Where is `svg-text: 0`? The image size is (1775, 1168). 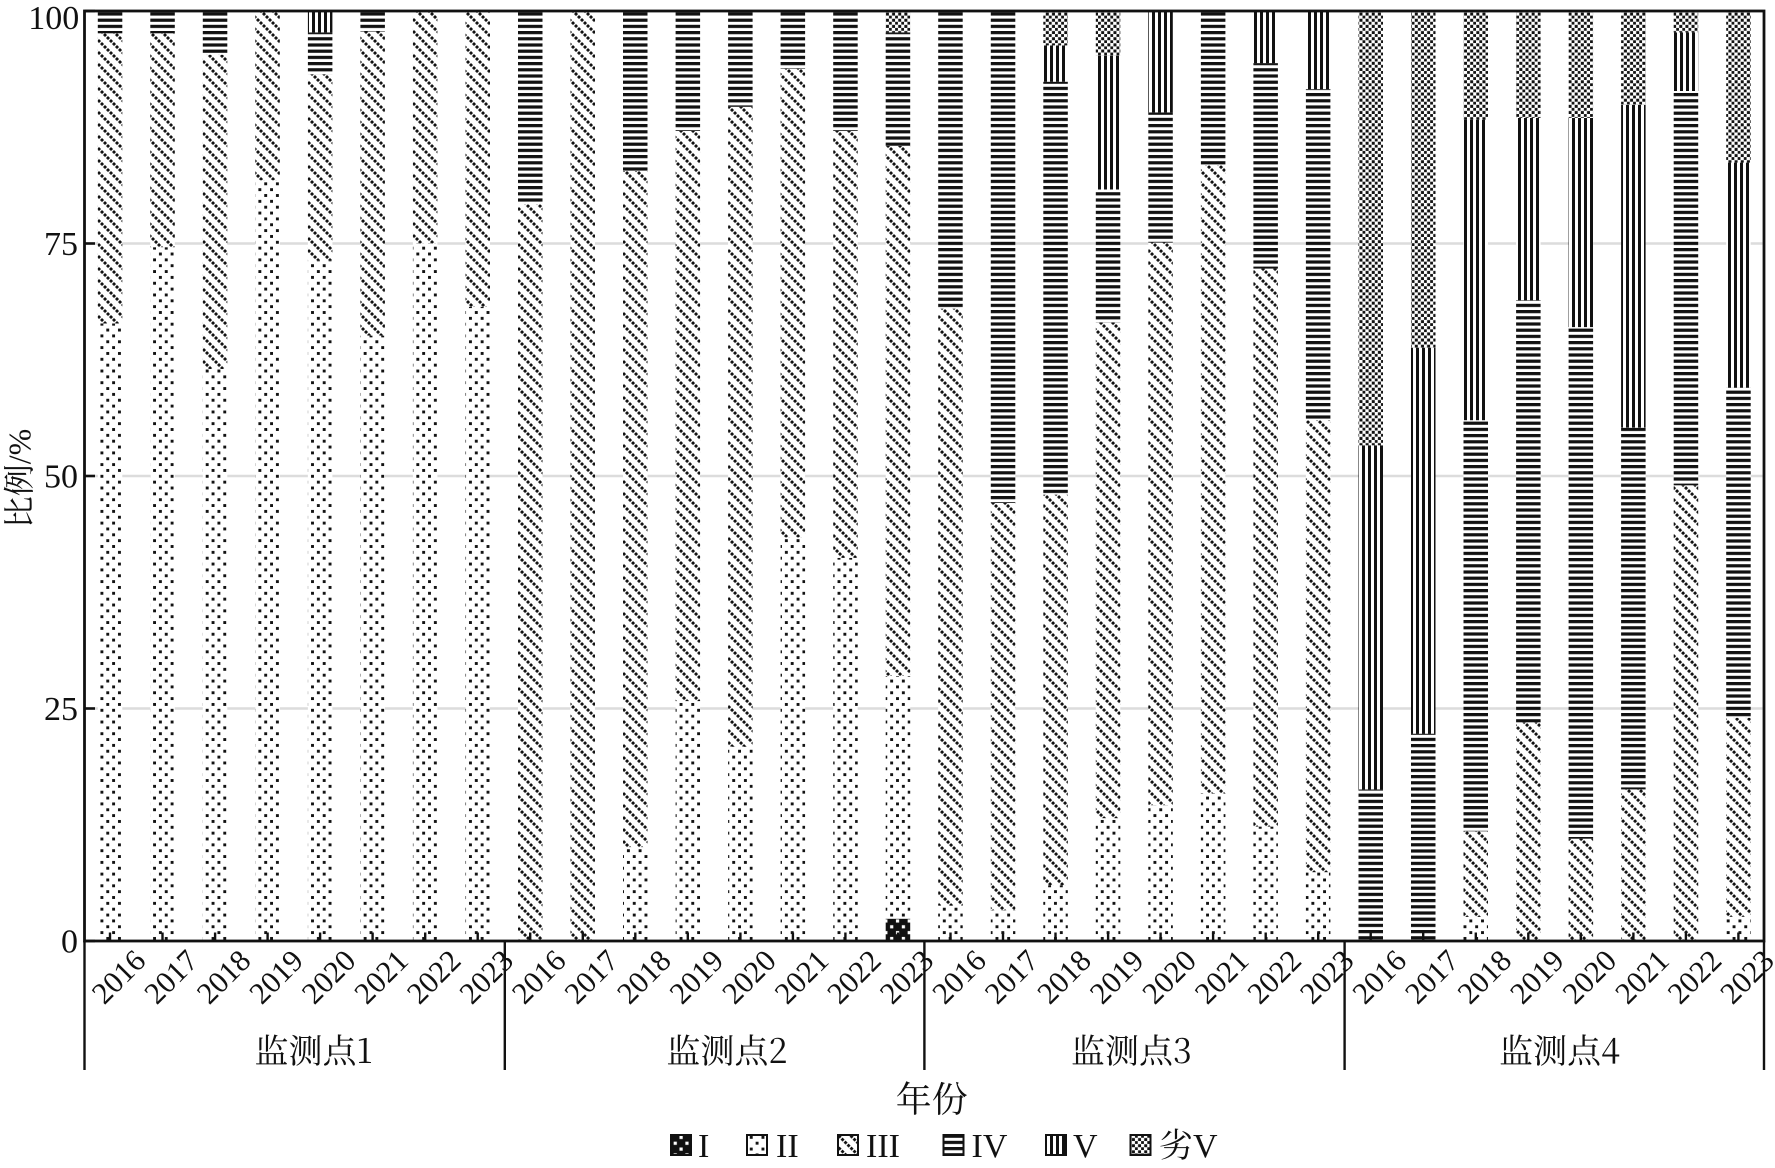 svg-text: 0 is located at coordinates (69, 941).